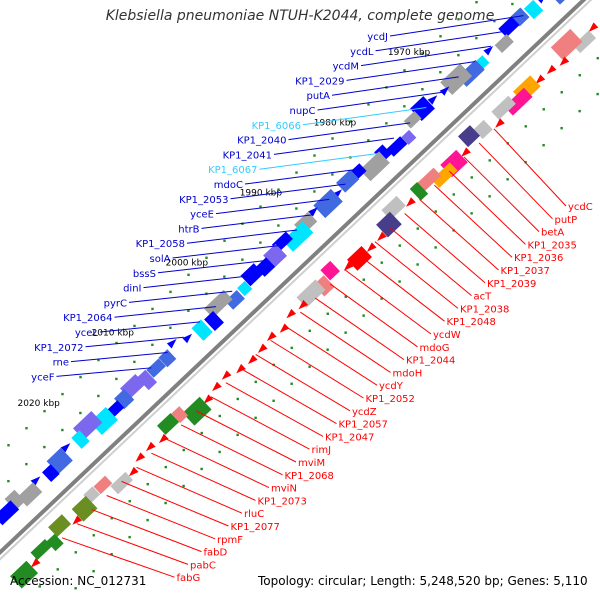 The height and width of the screenshot is (600, 600). What do you see at coordinates (346, 67) in the screenshot?
I see `forward-gene-label: ycdM` at bounding box center [346, 67].